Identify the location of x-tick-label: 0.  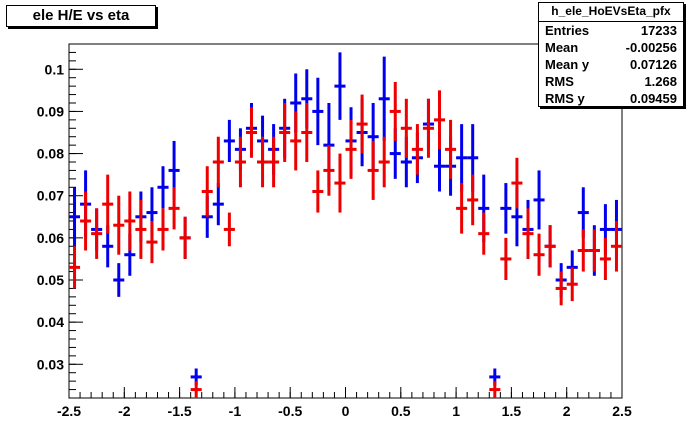
(346, 411).